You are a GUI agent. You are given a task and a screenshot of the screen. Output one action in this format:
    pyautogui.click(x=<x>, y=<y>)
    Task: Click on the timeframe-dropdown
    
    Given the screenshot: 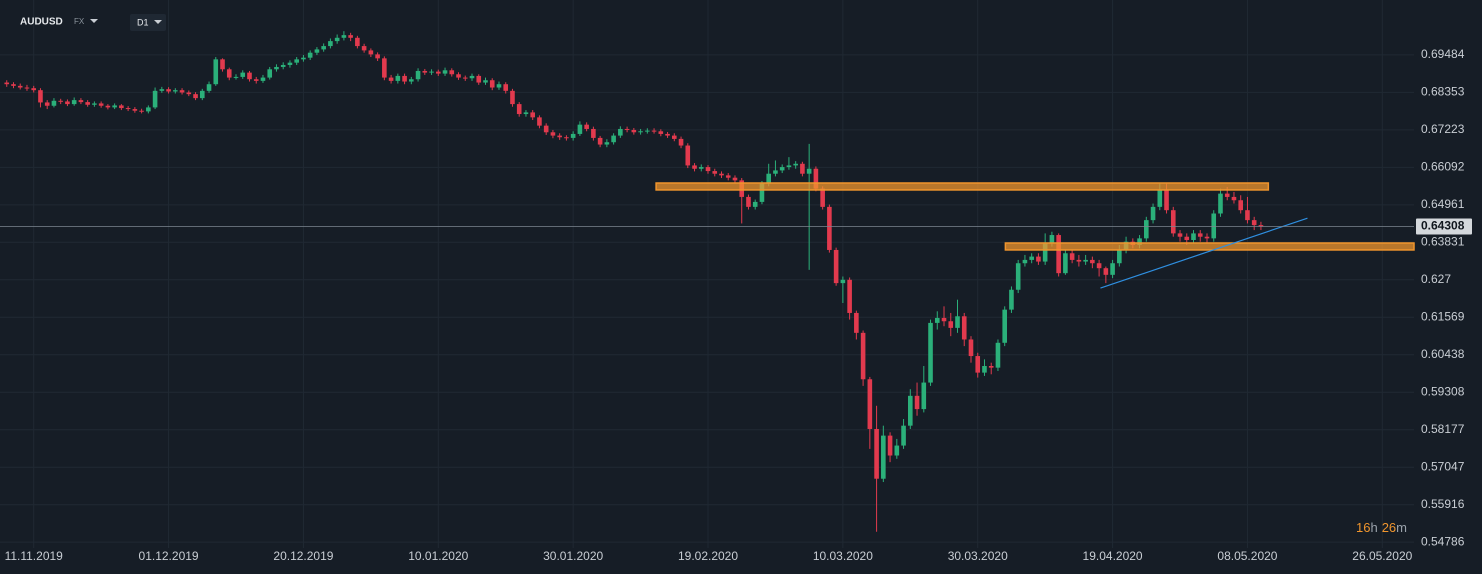 What is the action you would take?
    pyautogui.click(x=158, y=22)
    